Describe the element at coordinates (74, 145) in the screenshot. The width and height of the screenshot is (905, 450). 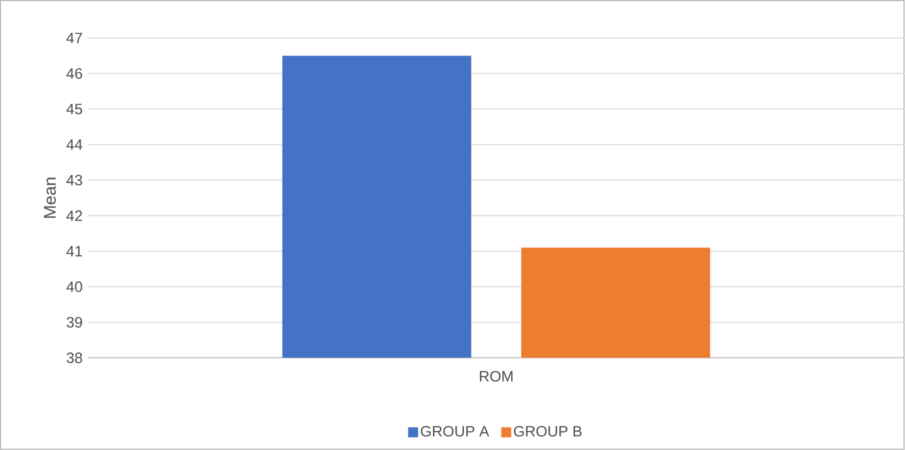
I see `y-tick-label: 44` at that location.